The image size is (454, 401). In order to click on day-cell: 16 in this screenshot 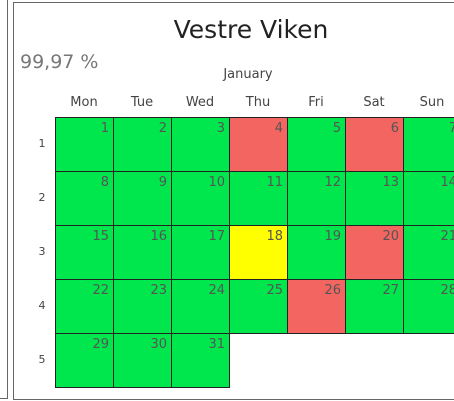, I will do `click(142, 252)`.